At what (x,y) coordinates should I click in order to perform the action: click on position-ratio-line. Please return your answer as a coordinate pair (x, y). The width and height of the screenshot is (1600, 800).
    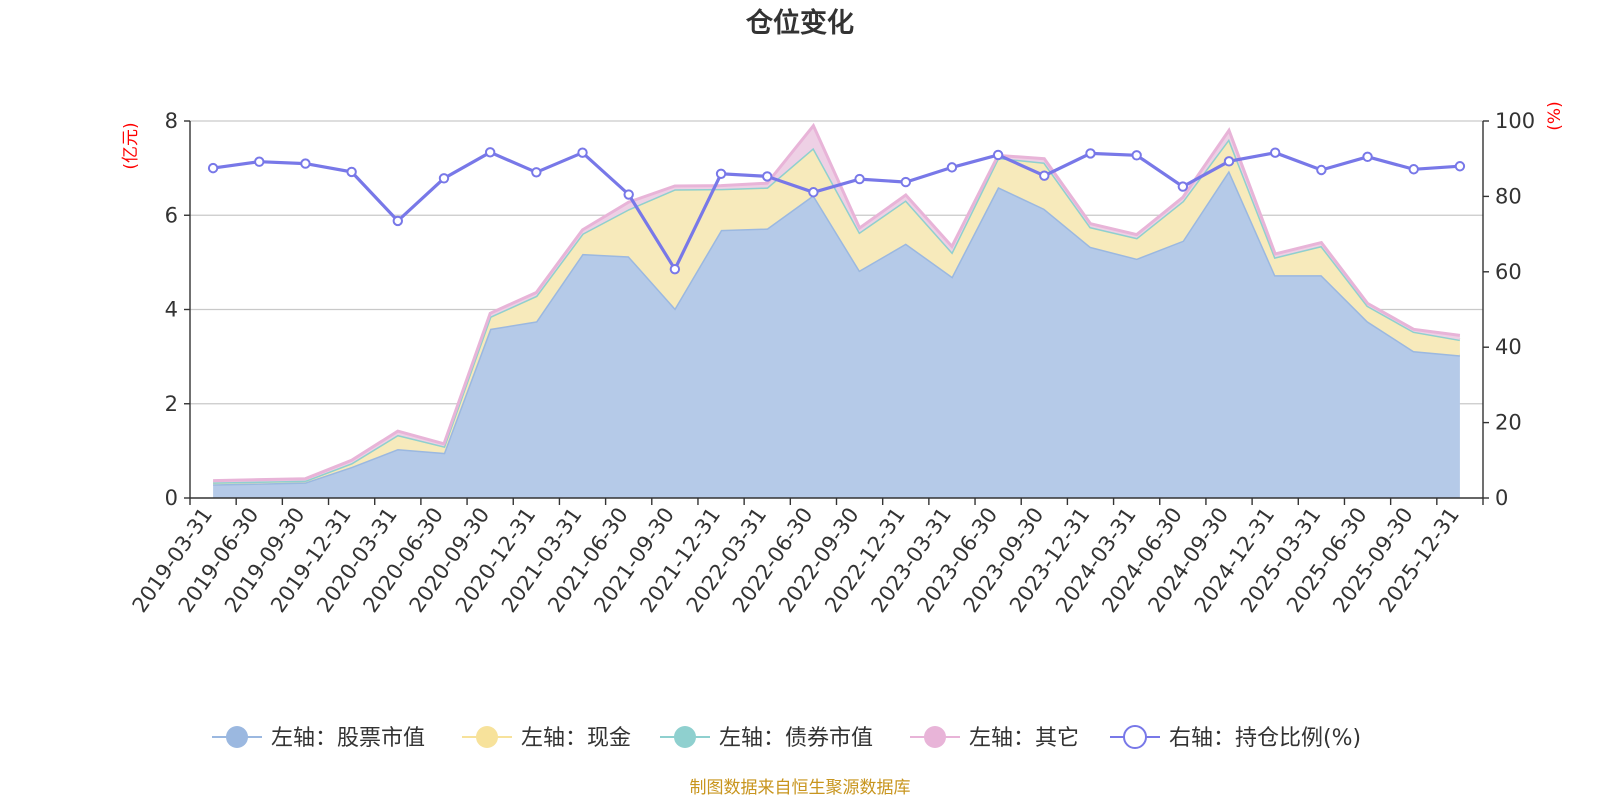
    Looking at the image, I should click on (836, 211).